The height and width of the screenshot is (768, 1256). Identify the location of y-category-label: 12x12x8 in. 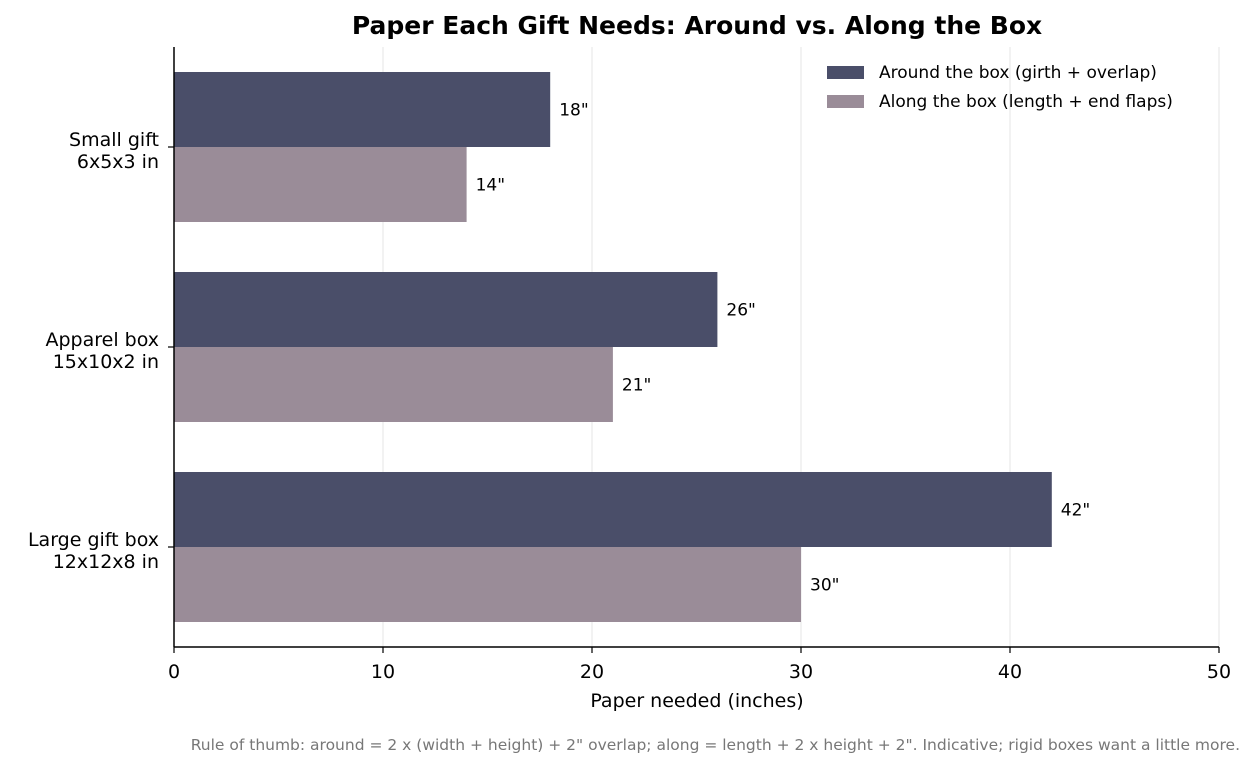
(106, 562).